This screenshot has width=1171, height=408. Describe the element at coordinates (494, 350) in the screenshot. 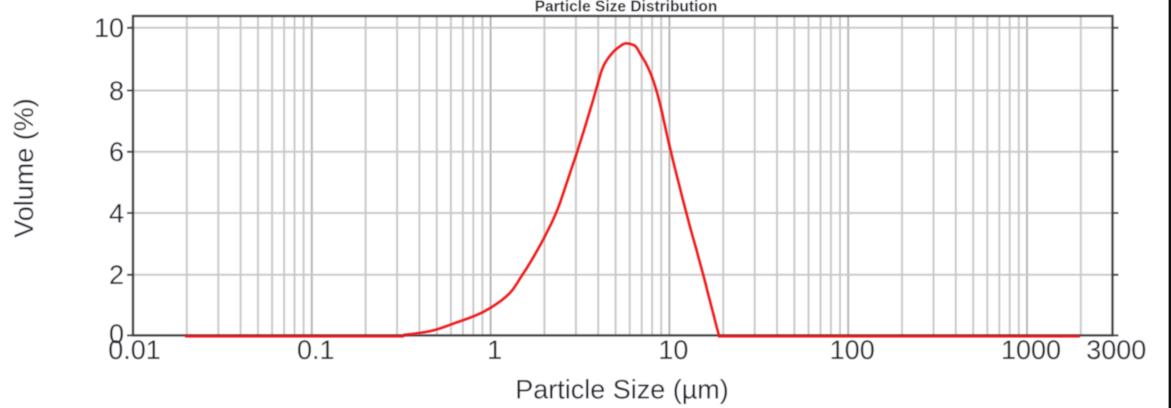

I see `svg-text: 1` at that location.